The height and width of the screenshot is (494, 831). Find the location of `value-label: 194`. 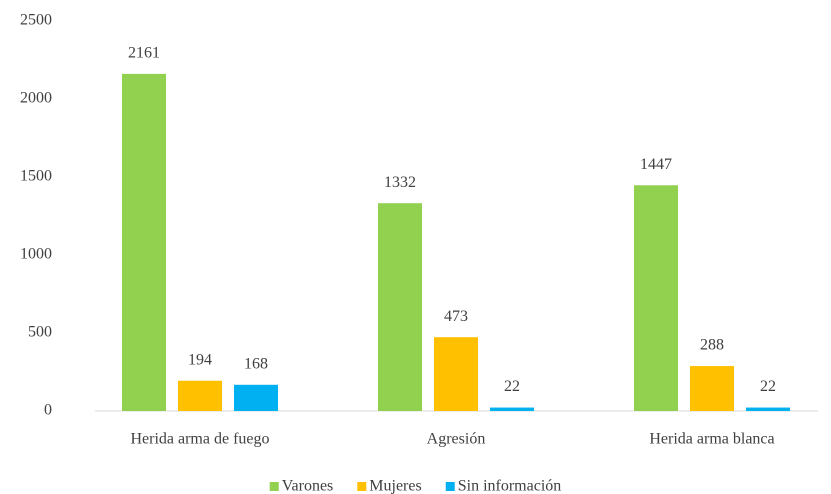

value-label: 194 is located at coordinates (200, 359).